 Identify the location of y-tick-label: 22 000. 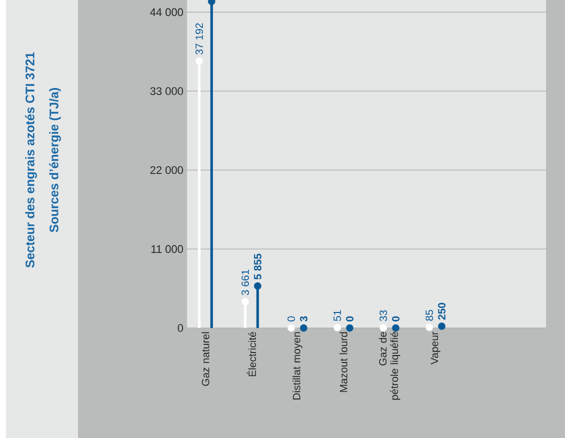
(167, 170).